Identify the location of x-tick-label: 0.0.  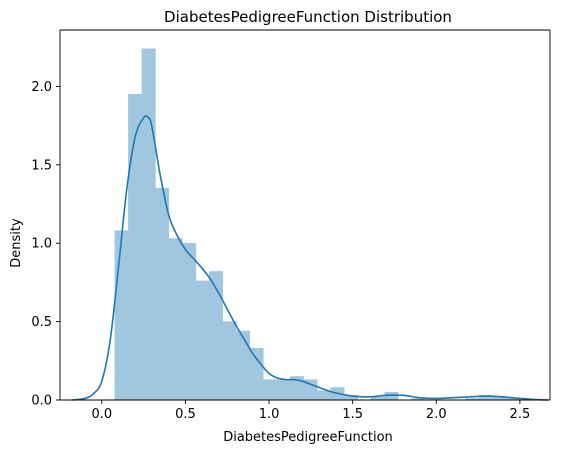
(101, 414).